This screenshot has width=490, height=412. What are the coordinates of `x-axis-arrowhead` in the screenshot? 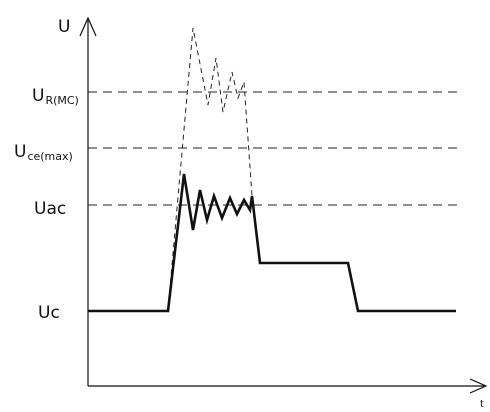 It's located at (478, 386).